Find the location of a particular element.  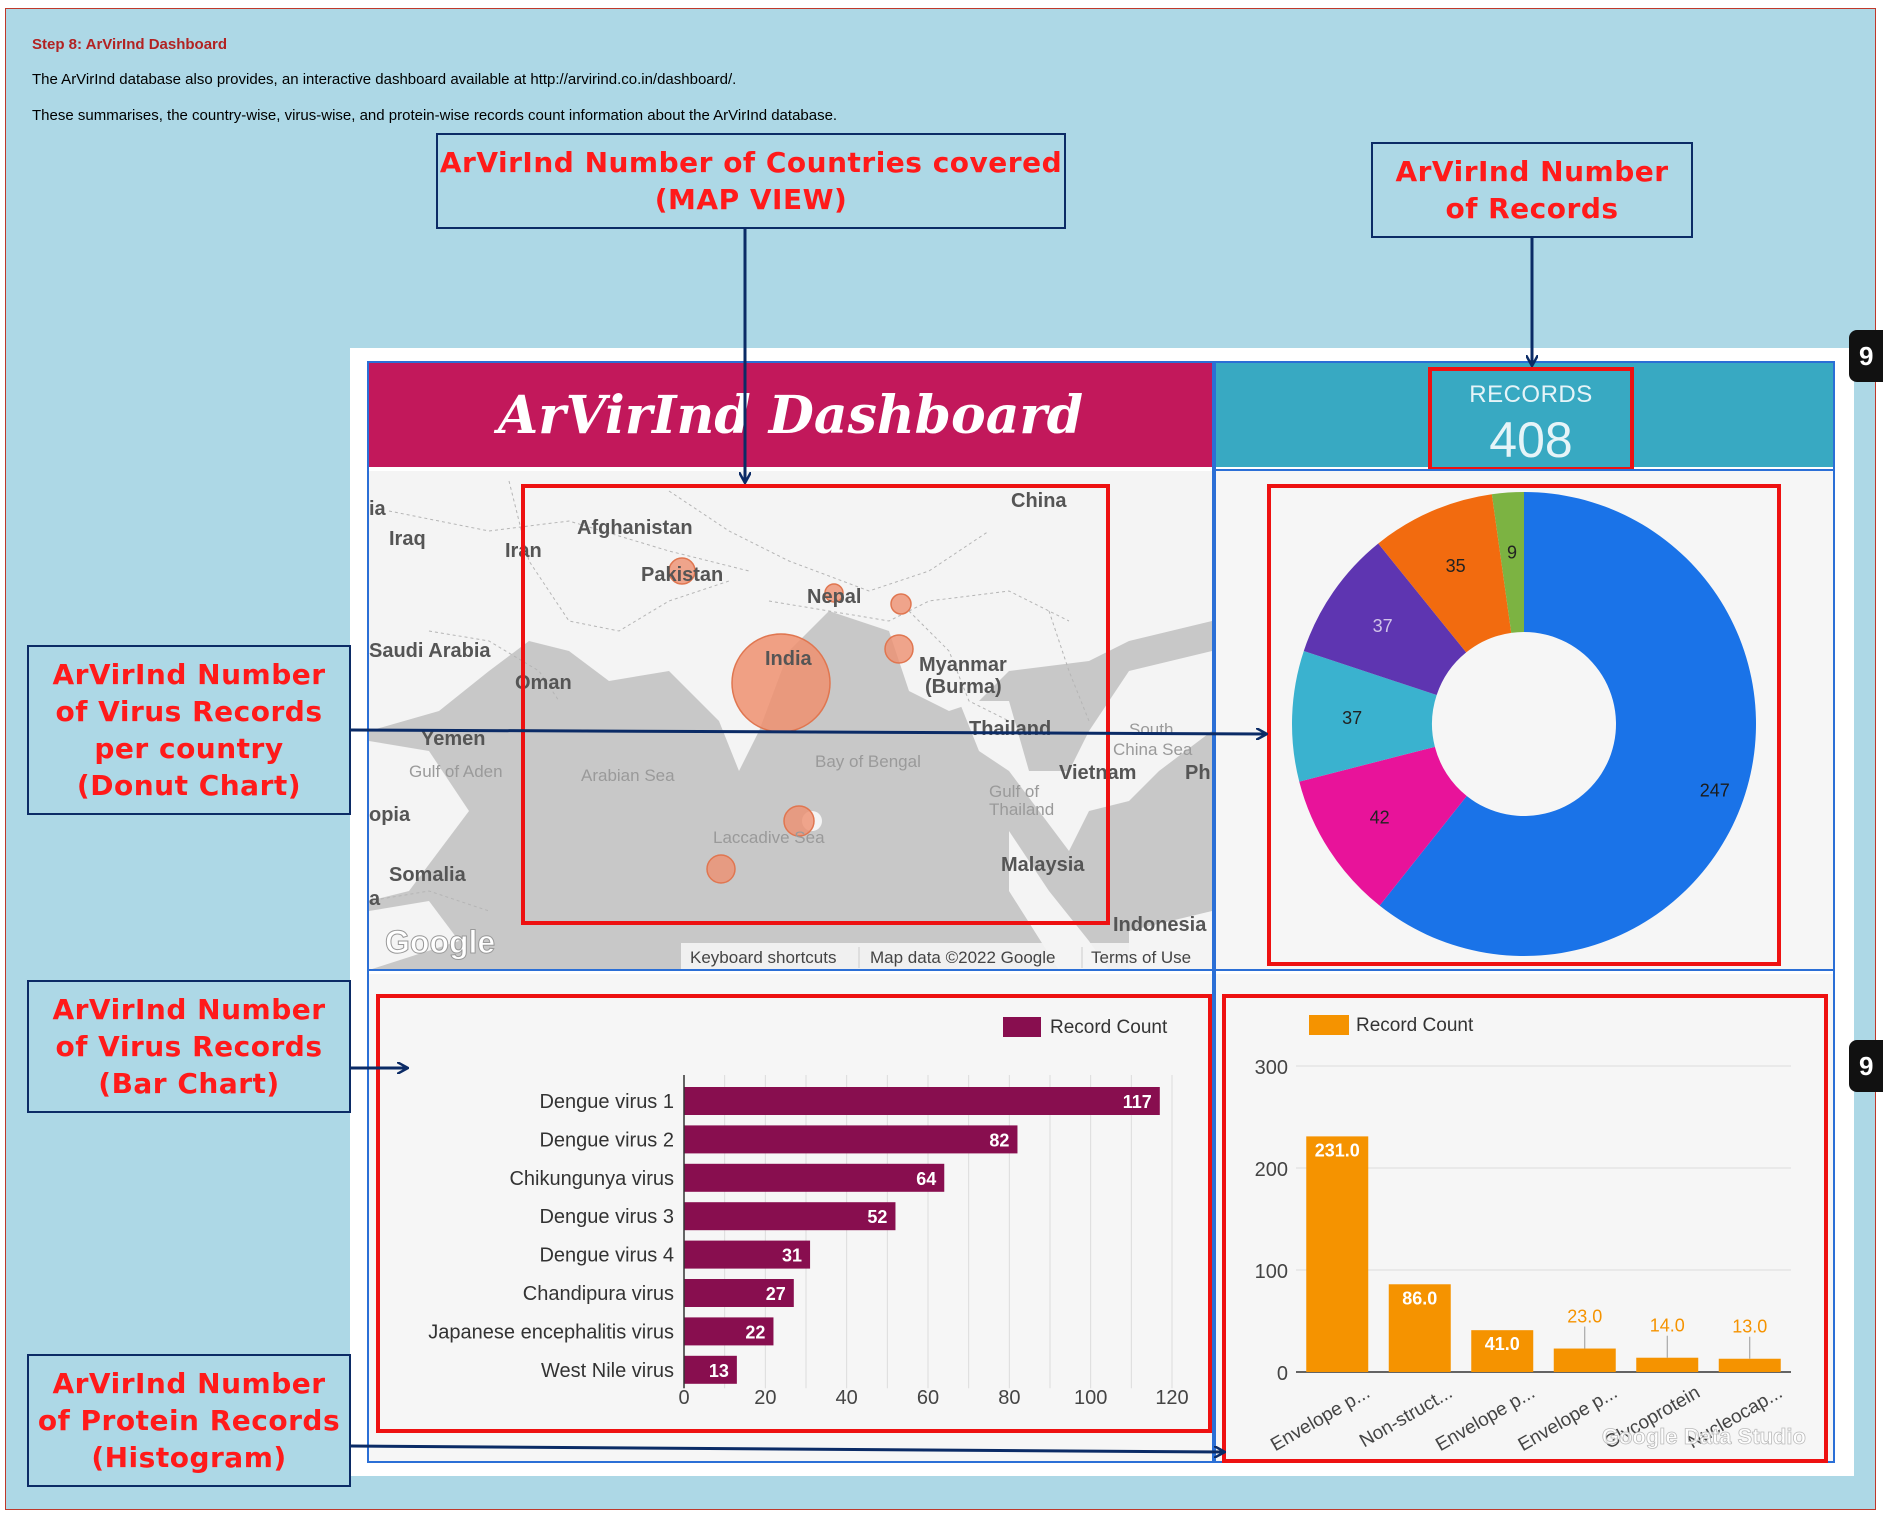

map-bubble-maldives is located at coordinates (721, 869).